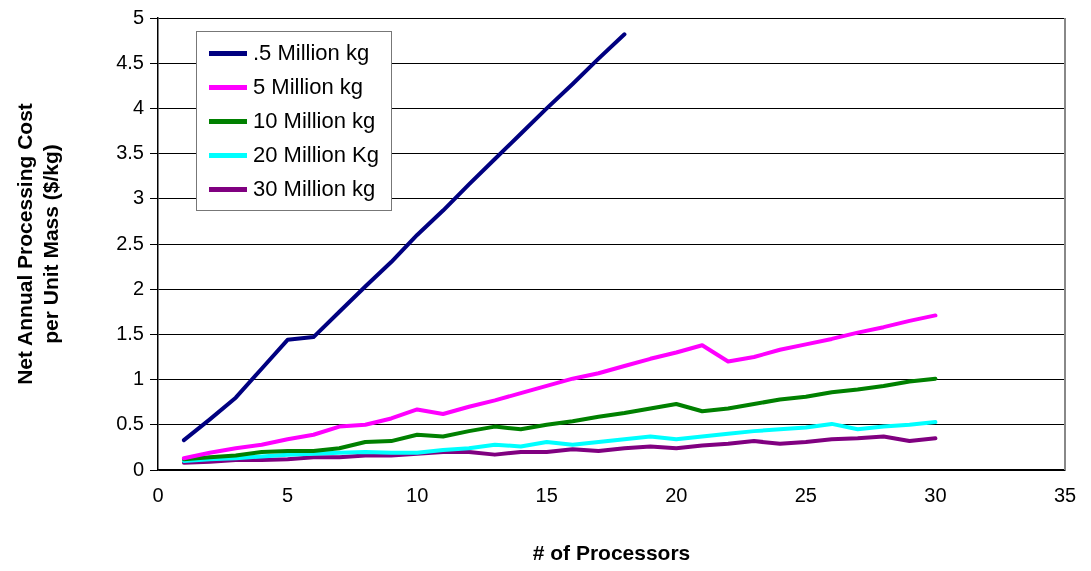  I want to click on y-tick-label: 1.5, so click(130, 332).